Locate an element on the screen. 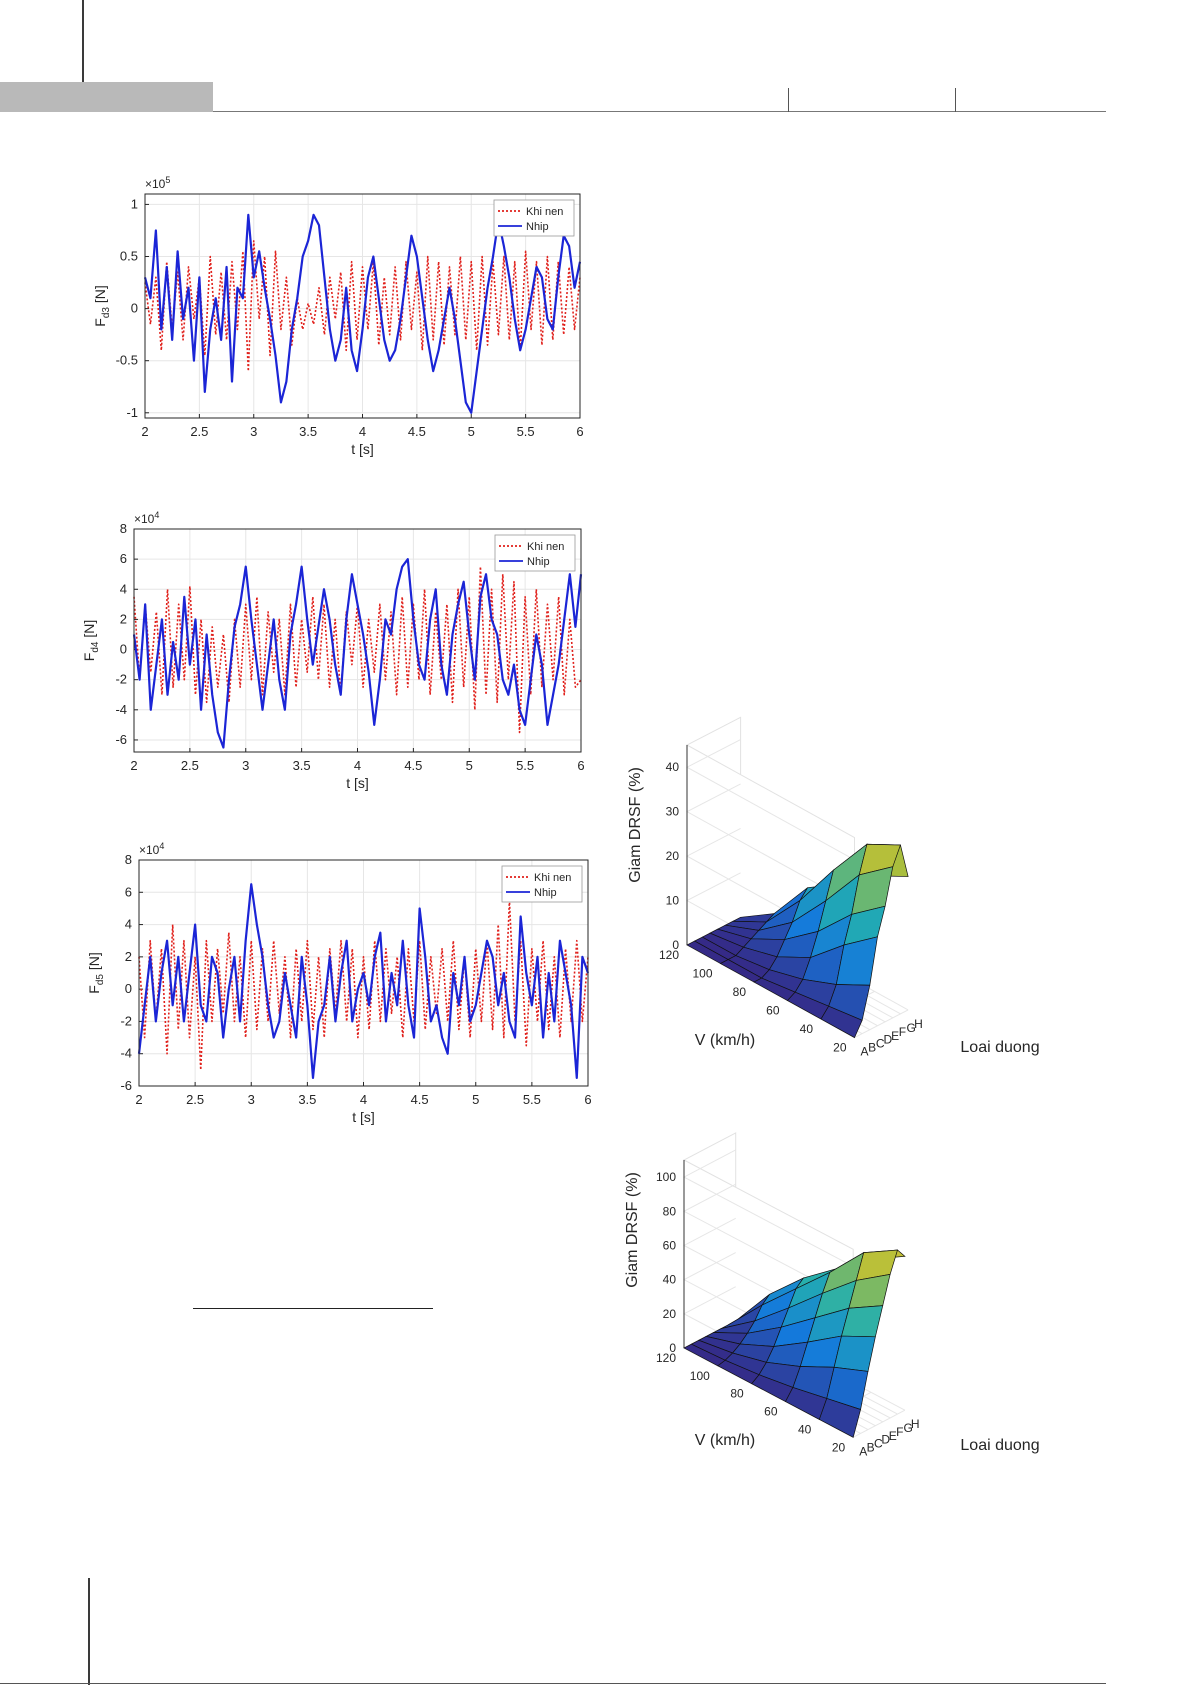 The width and height of the screenshot is (1192, 1685). y-axis-label: Fd5 [N] is located at coordinates (96, 972).